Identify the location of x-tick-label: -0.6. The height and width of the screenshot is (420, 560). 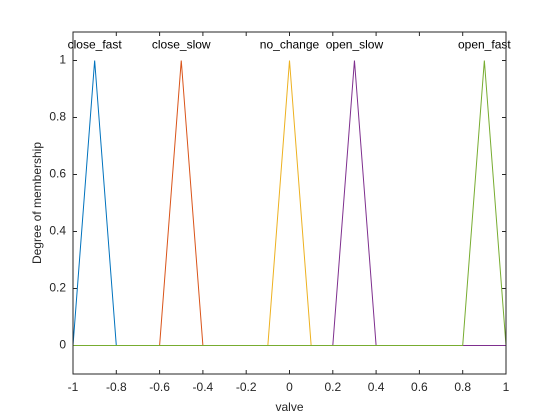
(159, 387).